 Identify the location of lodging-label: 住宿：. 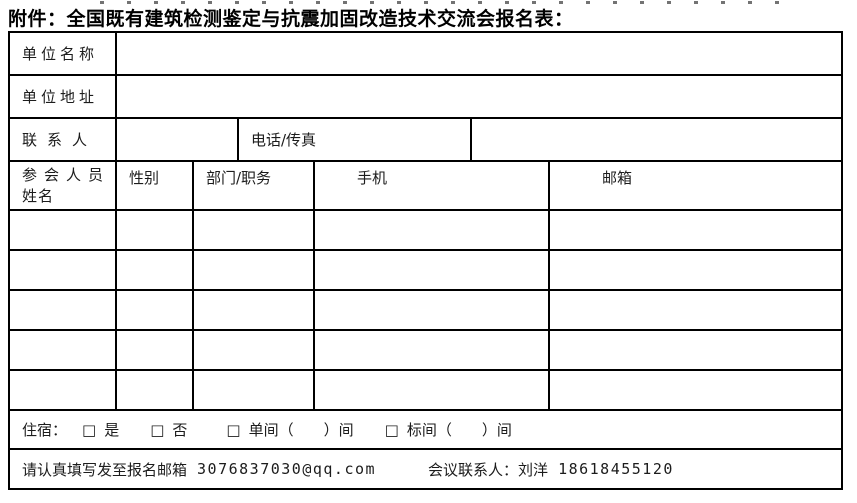
(45, 430).